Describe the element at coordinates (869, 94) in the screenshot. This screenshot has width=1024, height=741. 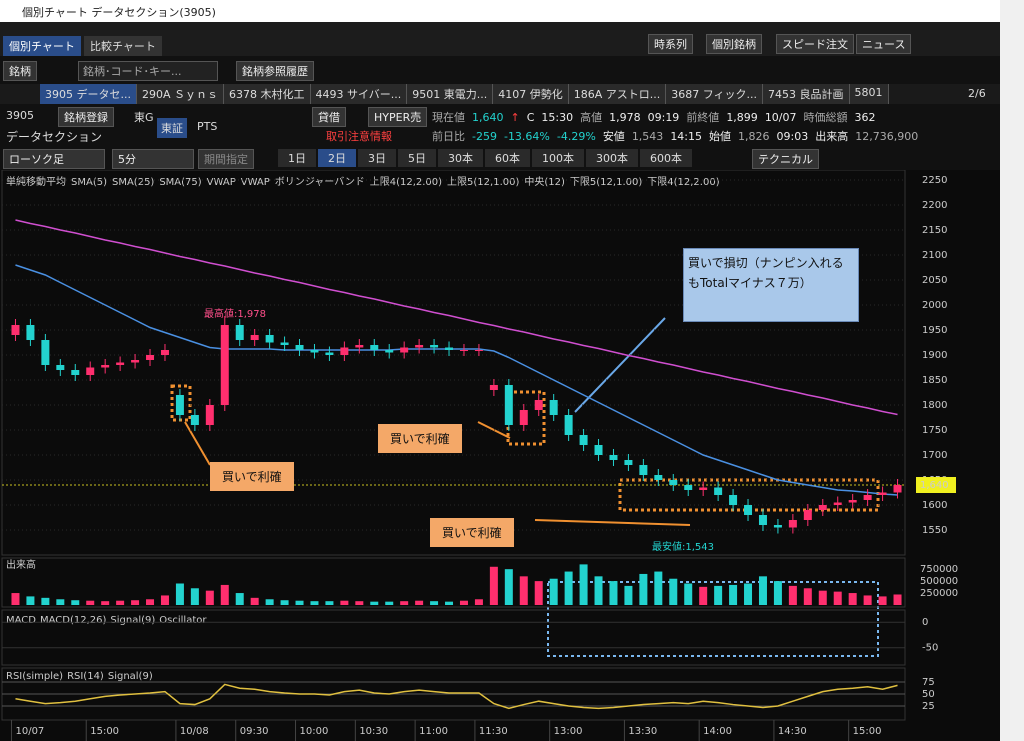
I see `stock-tab: 5801` at that location.